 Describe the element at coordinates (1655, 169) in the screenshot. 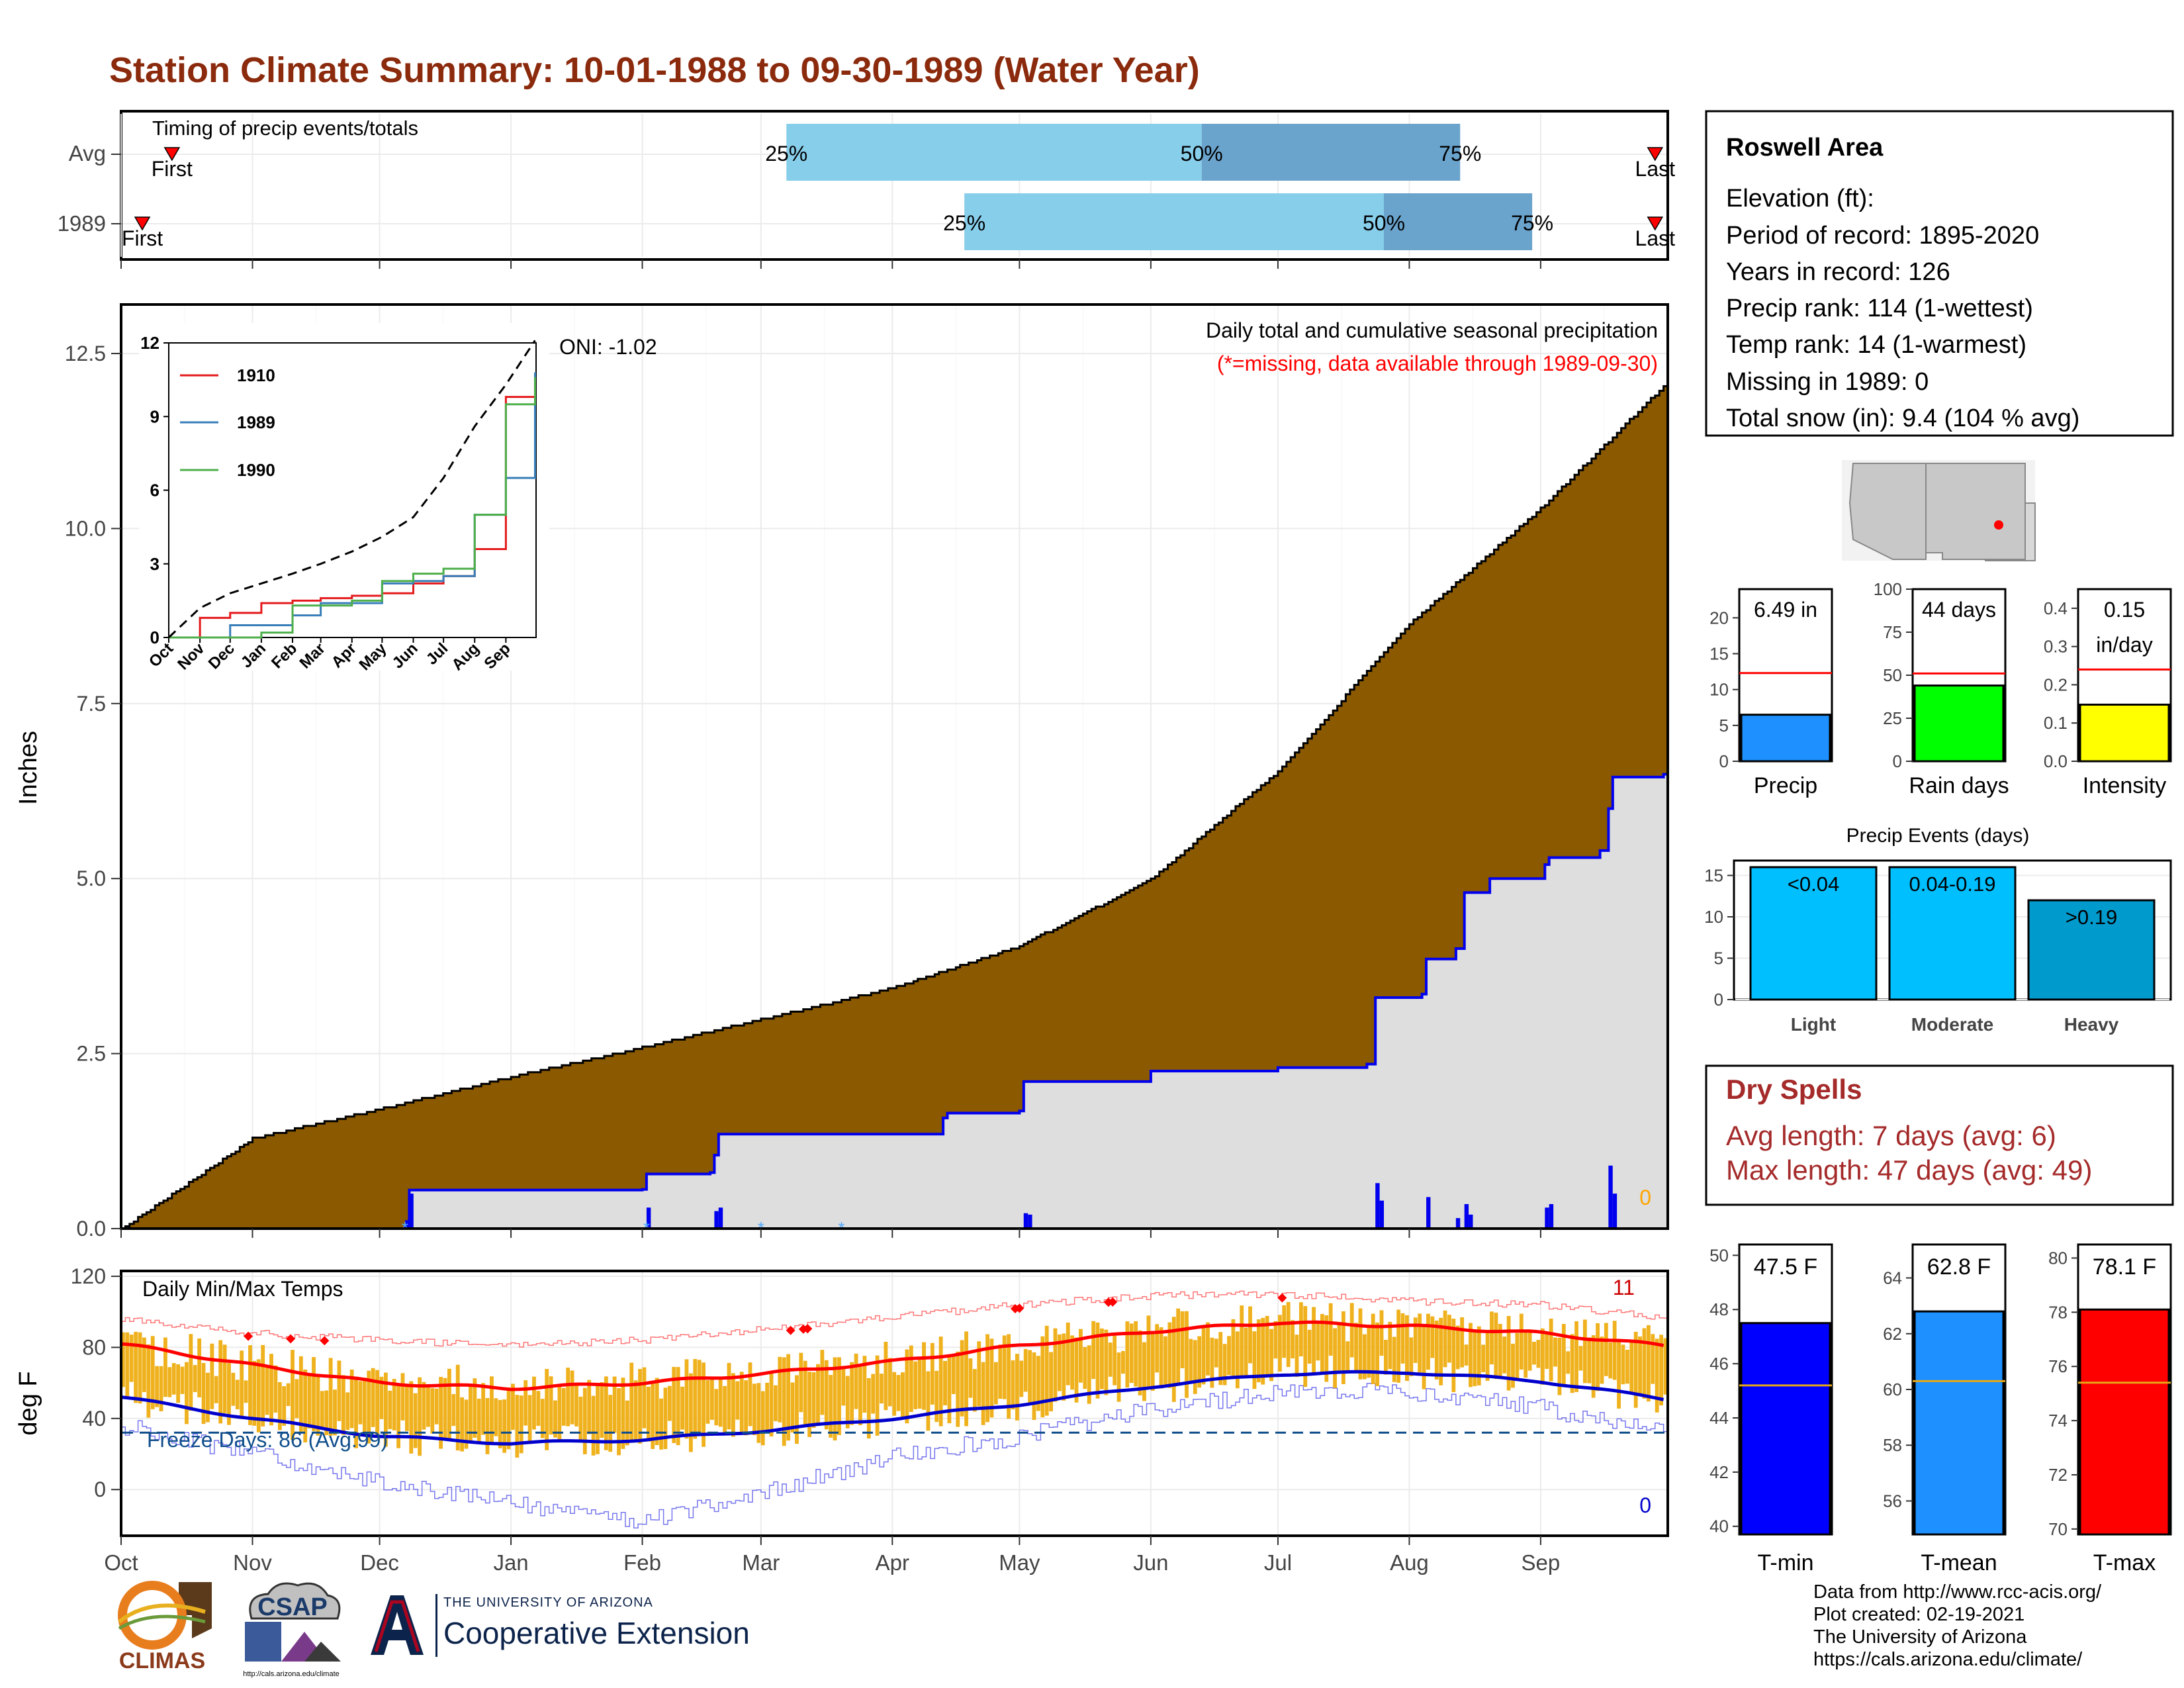

I see `timing-last-label-avg: Last` at that location.